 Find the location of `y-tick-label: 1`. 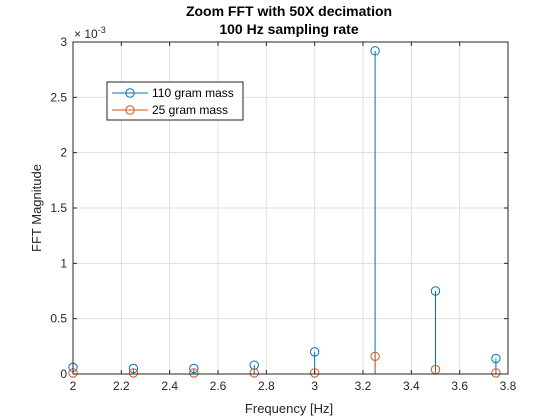

y-tick-label: 1 is located at coordinates (63, 263).